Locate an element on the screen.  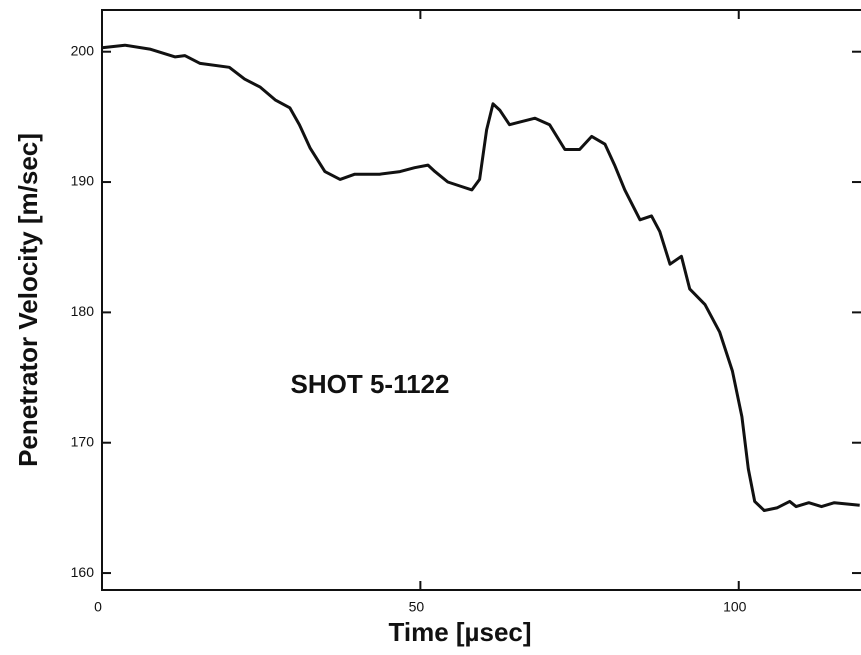
x-tick-label: 50 is located at coordinates (417, 607).